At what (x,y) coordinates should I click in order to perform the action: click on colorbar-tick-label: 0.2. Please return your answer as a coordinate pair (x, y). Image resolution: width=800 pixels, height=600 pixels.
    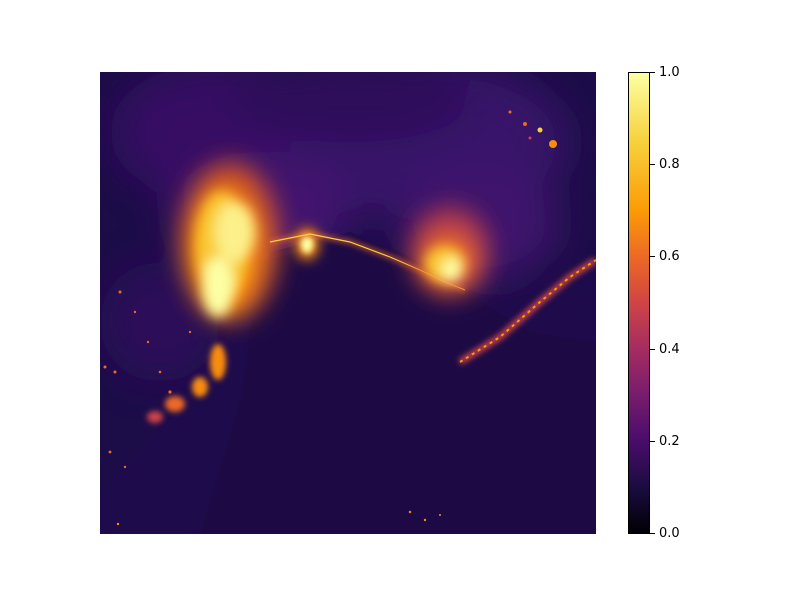
    Looking at the image, I should click on (669, 441).